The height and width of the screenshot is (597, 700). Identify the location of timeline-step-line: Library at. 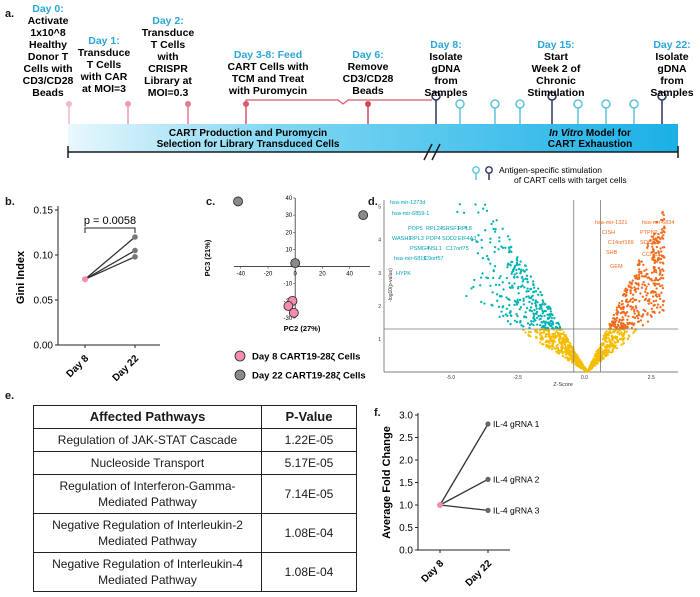
(168, 81).